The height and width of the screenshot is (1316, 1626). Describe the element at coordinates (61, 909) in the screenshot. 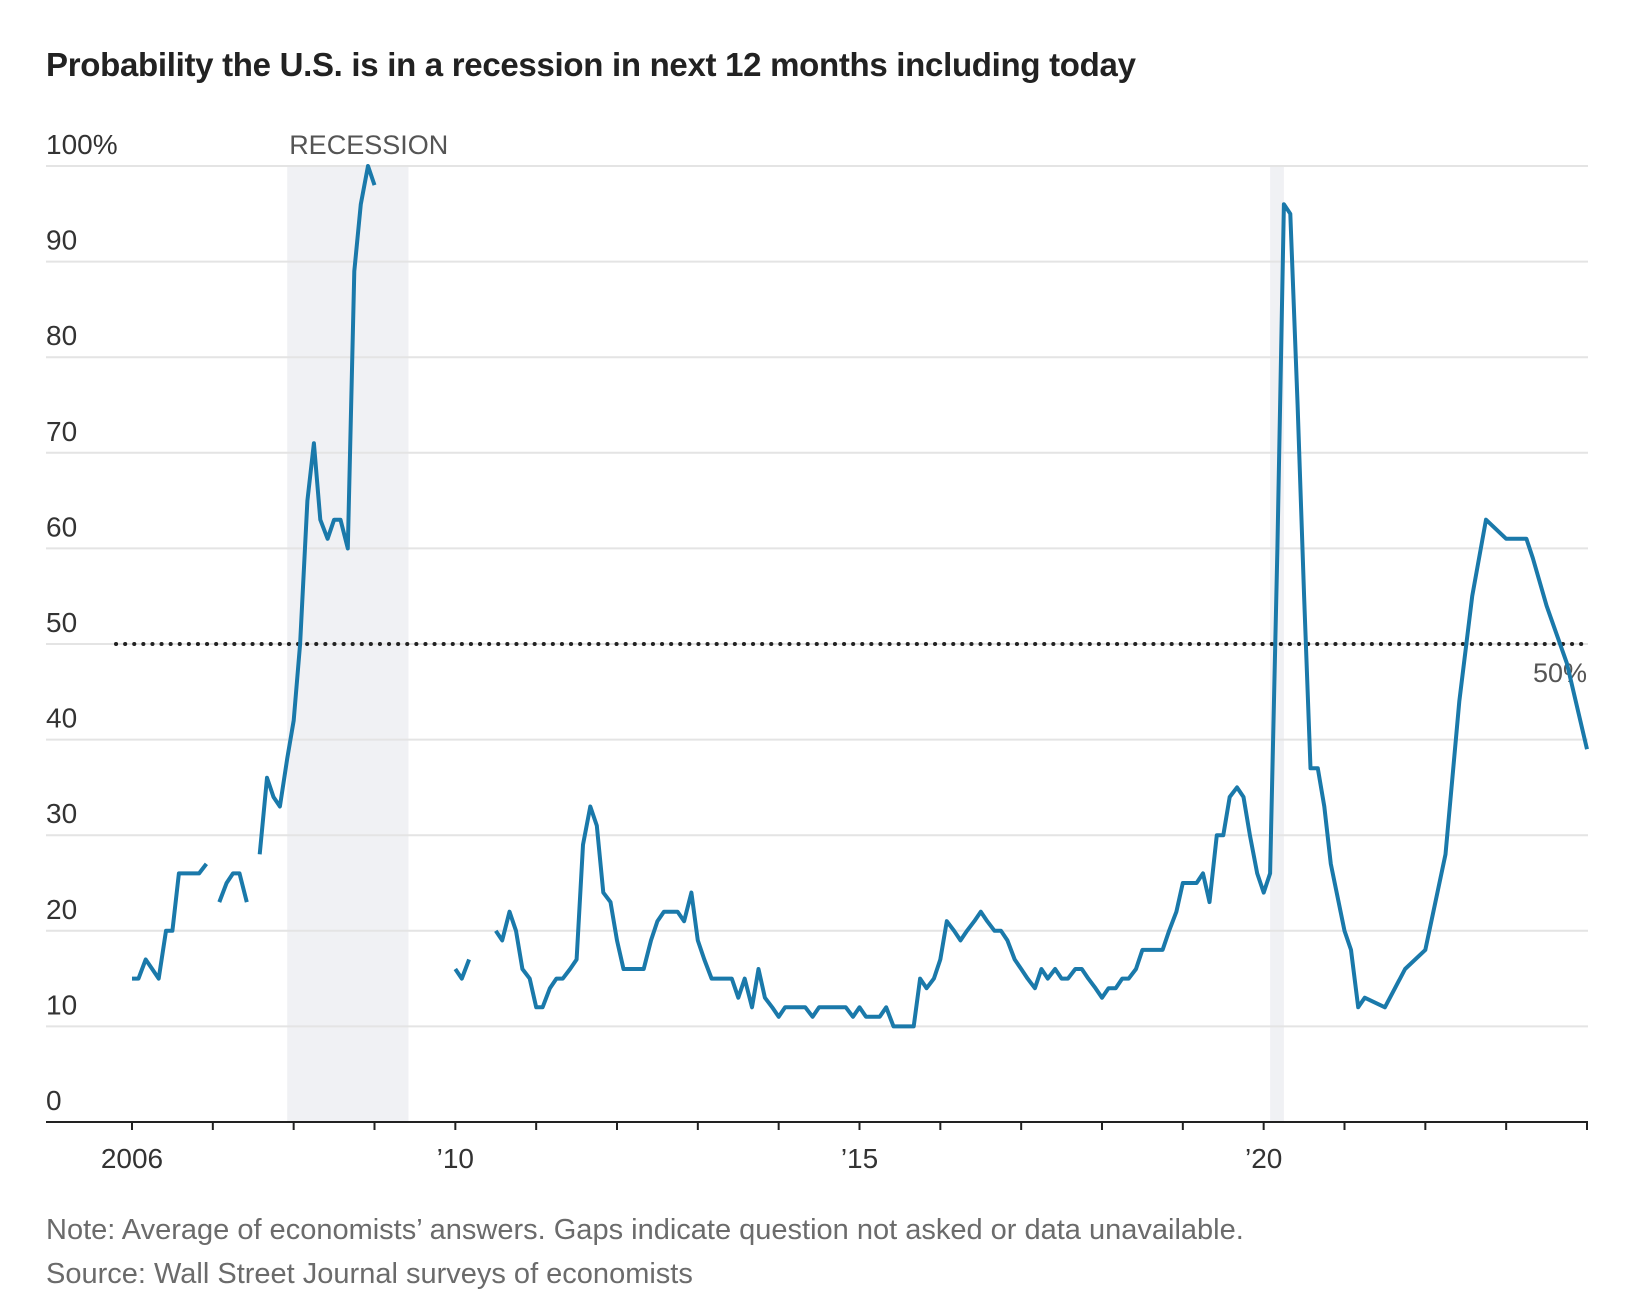

I see `y-tick-label: 20` at that location.